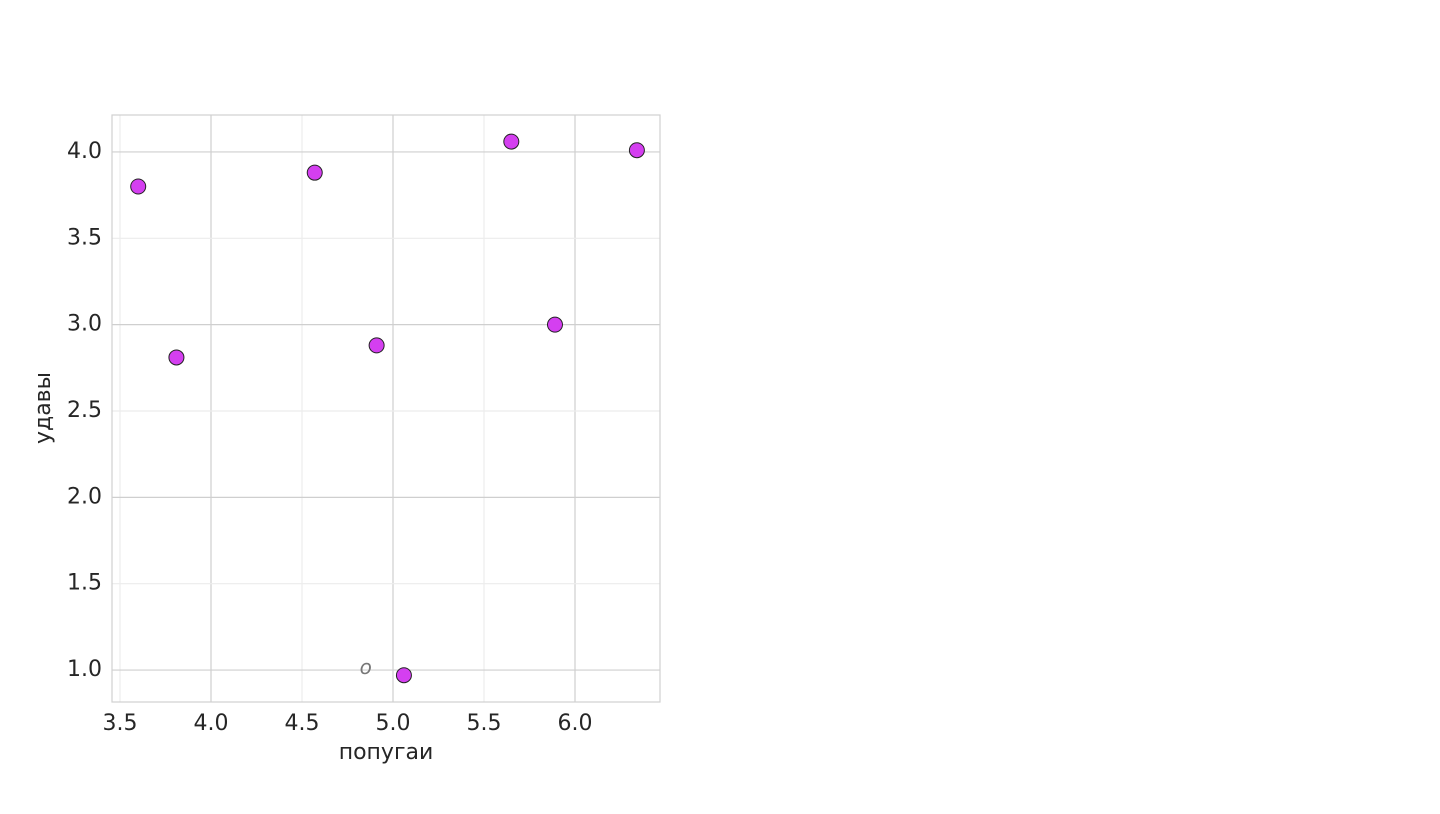 This screenshot has height=814, width=1440. Describe the element at coordinates (43, 408) in the screenshot. I see `y-axis-label: удавы` at that location.